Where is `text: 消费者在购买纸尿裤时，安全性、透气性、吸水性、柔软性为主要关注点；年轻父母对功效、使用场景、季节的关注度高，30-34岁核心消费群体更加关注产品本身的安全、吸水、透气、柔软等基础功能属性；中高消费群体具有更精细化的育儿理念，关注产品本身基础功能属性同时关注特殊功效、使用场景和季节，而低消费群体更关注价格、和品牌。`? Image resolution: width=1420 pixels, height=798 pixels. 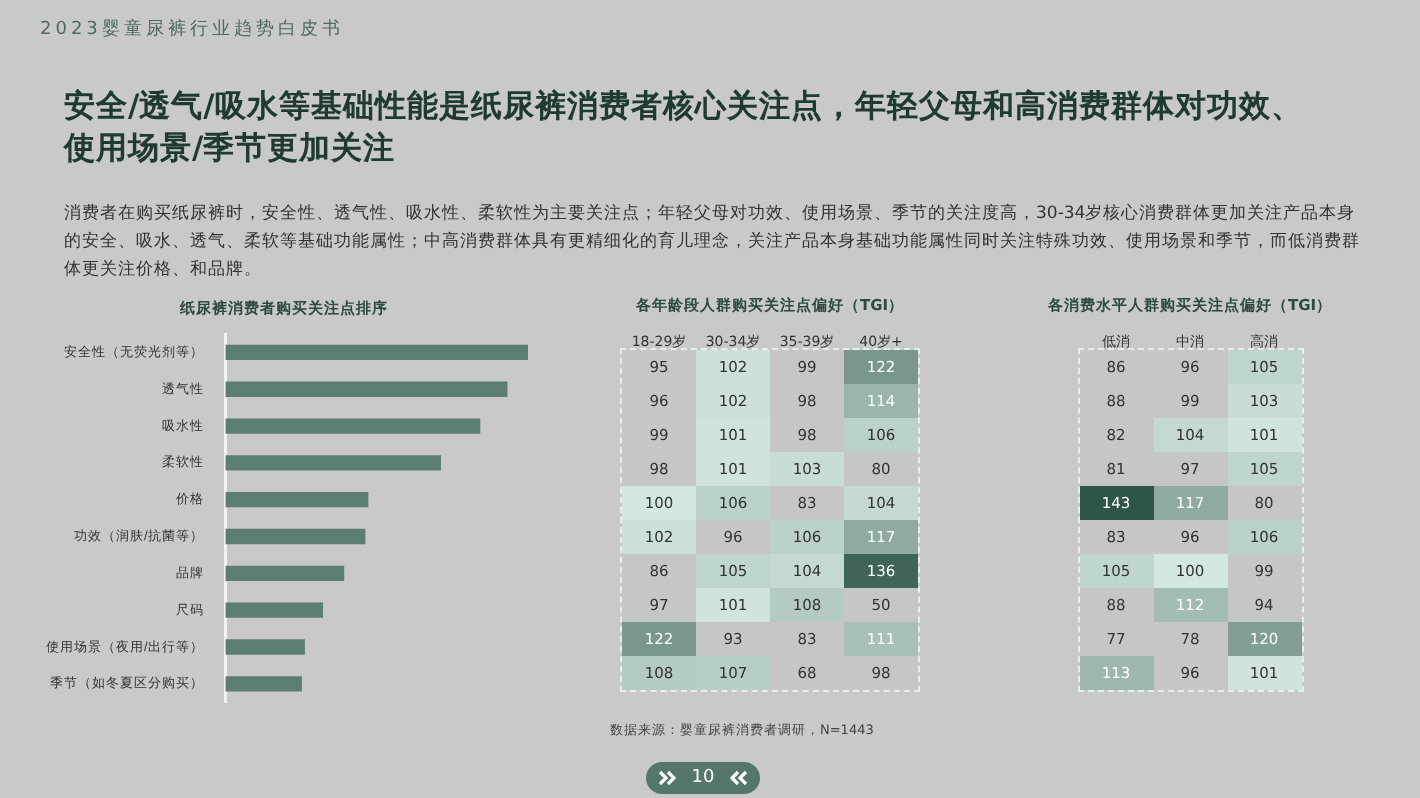
text: 消费者在购买纸尿裤时，安全性、透气性、吸水性、柔软性为主要关注点；年轻父母对功效、使用场景、季节的关注度高，30-34岁核心消费群体更加关注产品本身的安全、吸水、透气、柔软等基础功能属性；中高消费群体具有更精细化的育儿理念，关注产品本身基础功能属性同时关注特殊功效、使用场景和季节，而低消费群体更关注价格、和品牌。 is located at coordinates (713, 242).